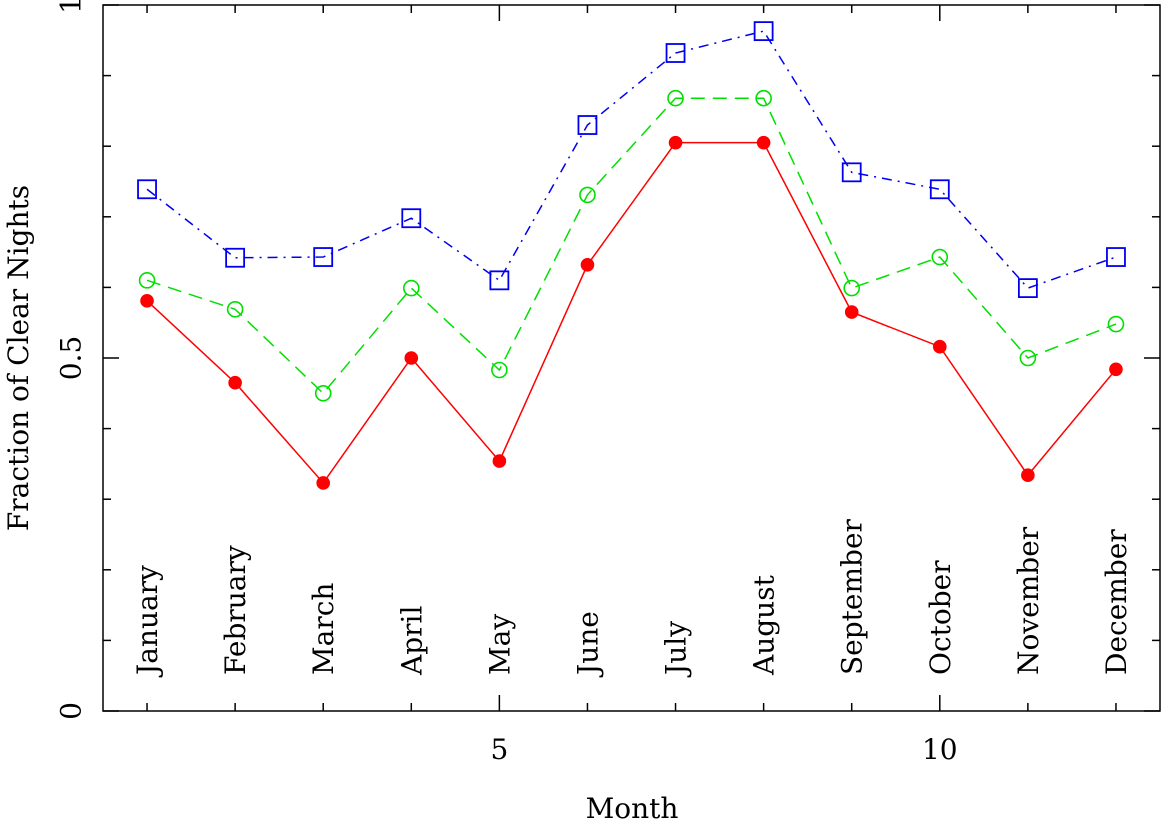 The height and width of the screenshot is (830, 1165). Describe the element at coordinates (71, 711) in the screenshot. I see `y-tick-label: 0` at that location.